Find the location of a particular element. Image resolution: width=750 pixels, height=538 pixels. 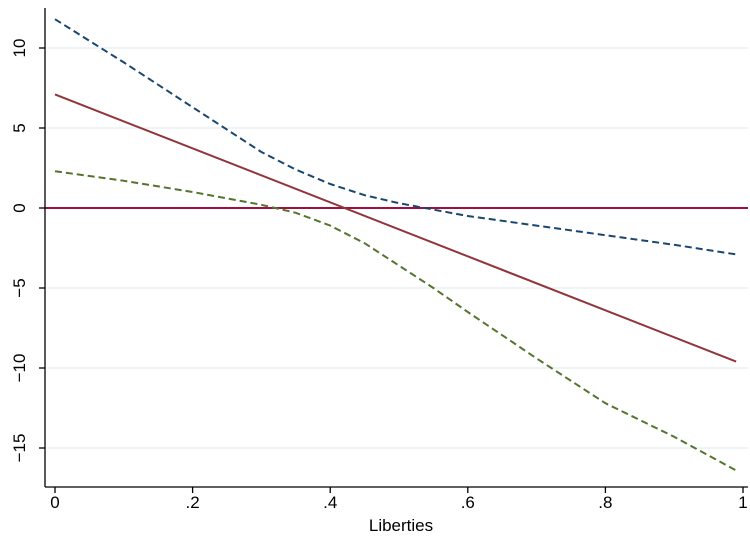

x-tick-label-3: .6 is located at coordinates (468, 502).